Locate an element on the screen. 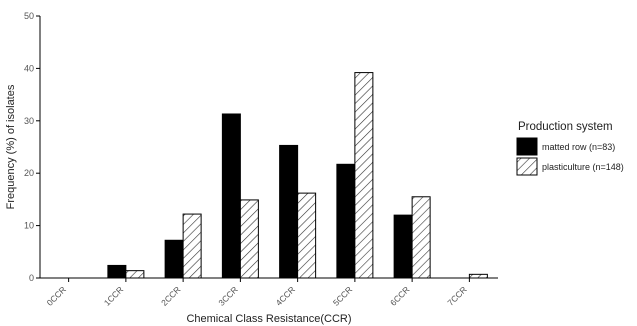 This screenshot has width=637, height=326. legend-title: Production system is located at coordinates (565, 127).